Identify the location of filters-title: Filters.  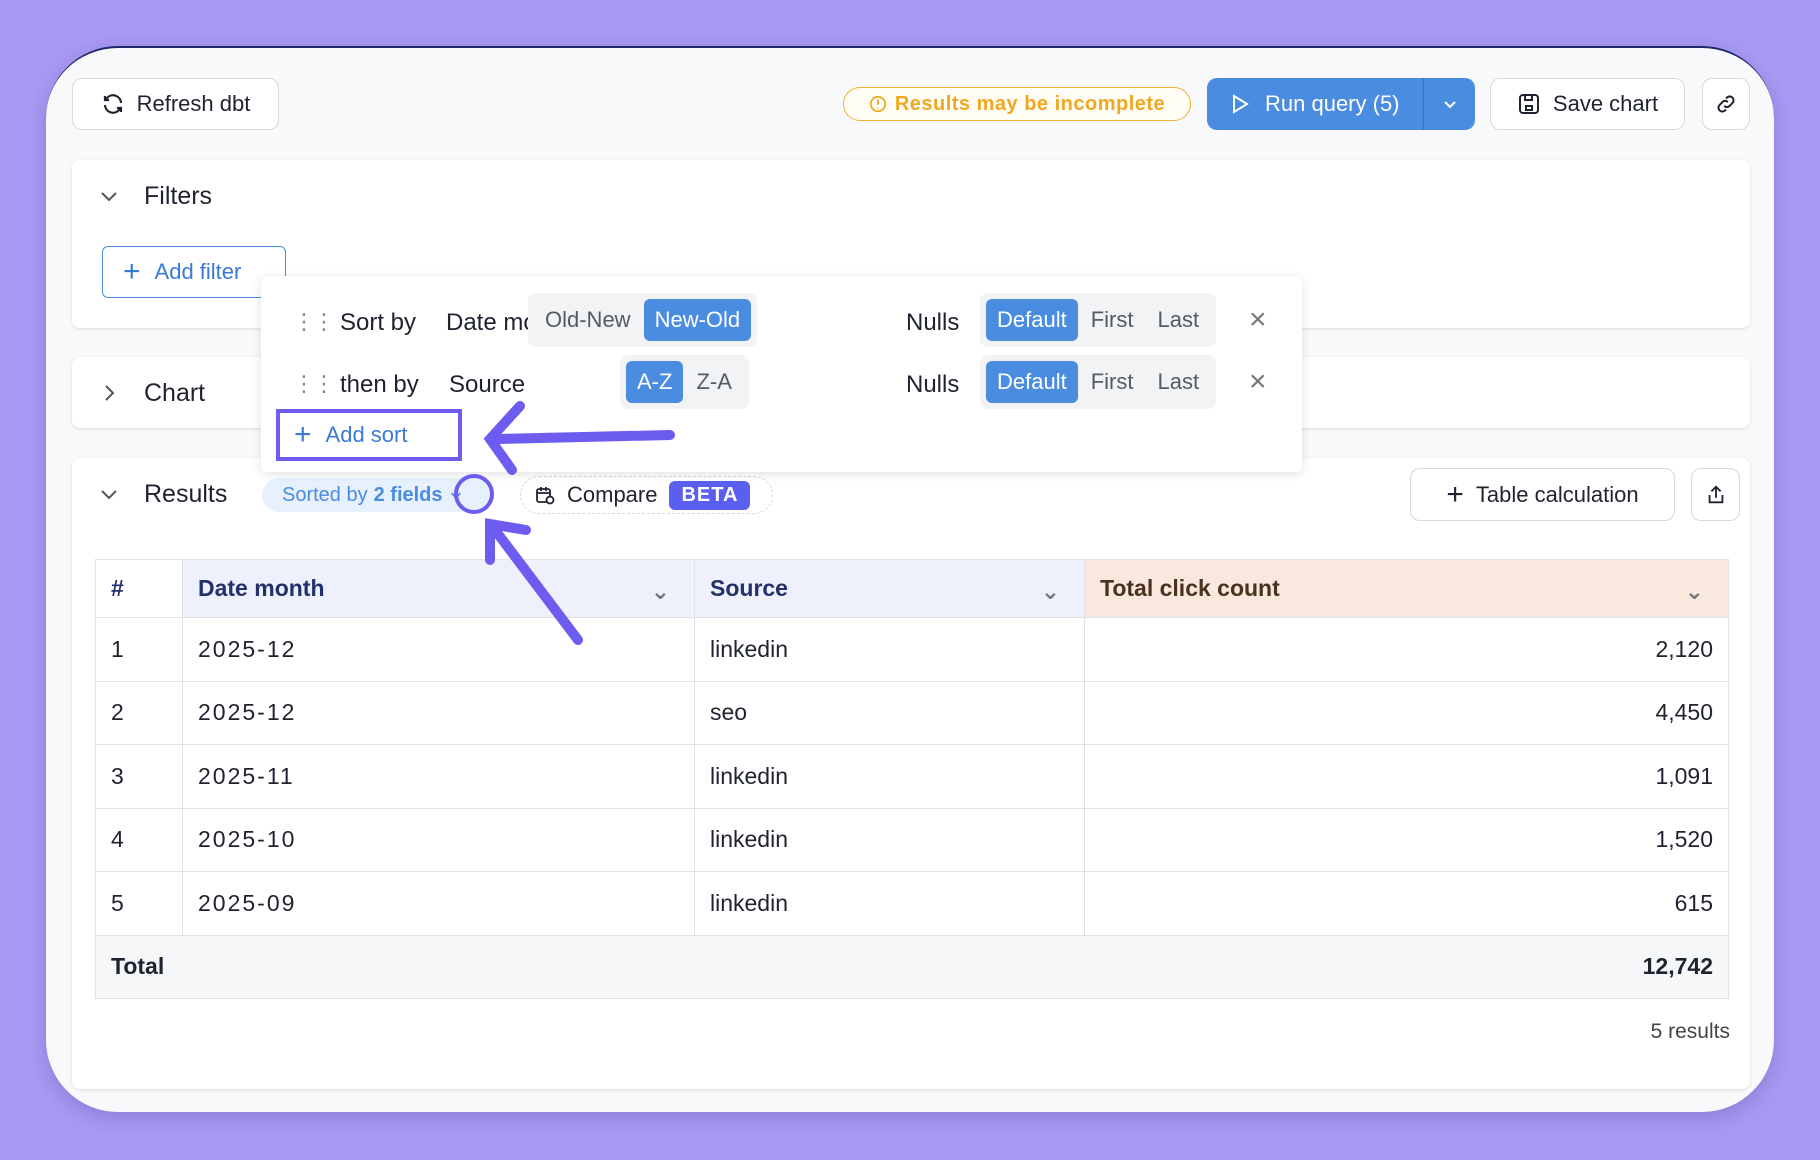
(178, 196).